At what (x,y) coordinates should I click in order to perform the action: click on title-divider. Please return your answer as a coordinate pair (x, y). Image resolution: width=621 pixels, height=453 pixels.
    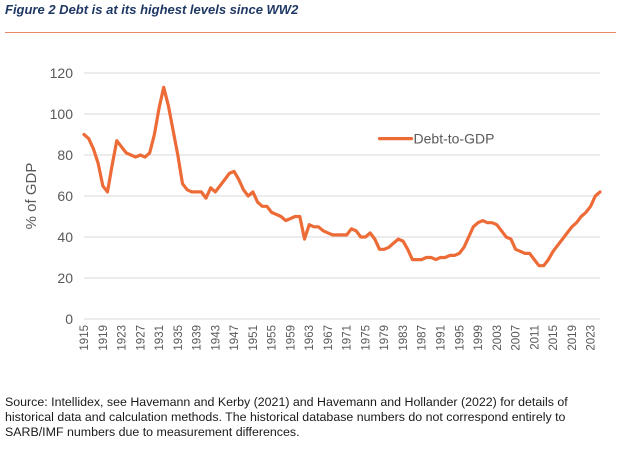
    Looking at the image, I should click on (310, 32).